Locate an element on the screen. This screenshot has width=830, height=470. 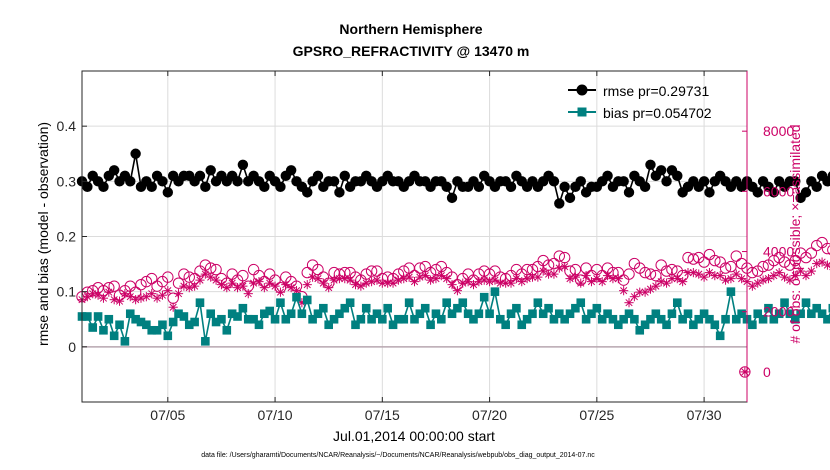
chart-title-line1: Northern Hemisphere is located at coordinates (410, 29).